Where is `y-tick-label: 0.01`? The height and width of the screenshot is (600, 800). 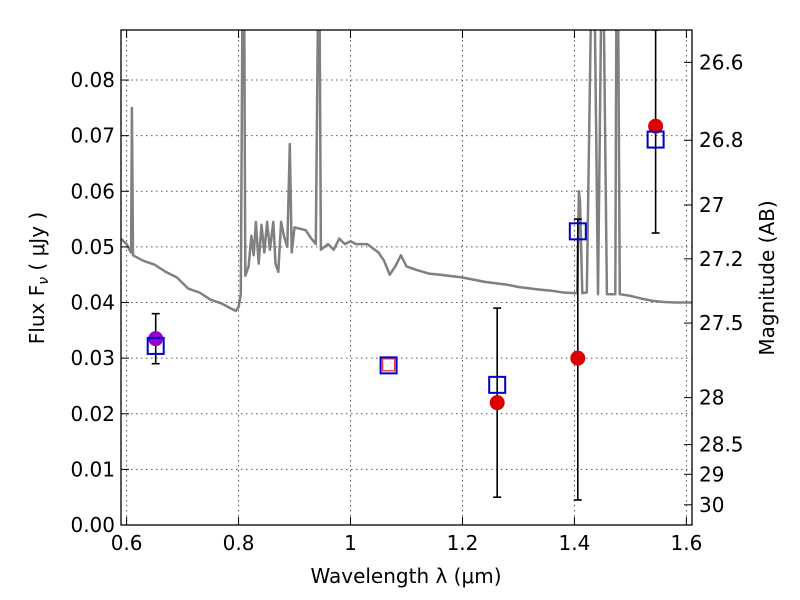 y-tick-label: 0.01 is located at coordinates (92, 469).